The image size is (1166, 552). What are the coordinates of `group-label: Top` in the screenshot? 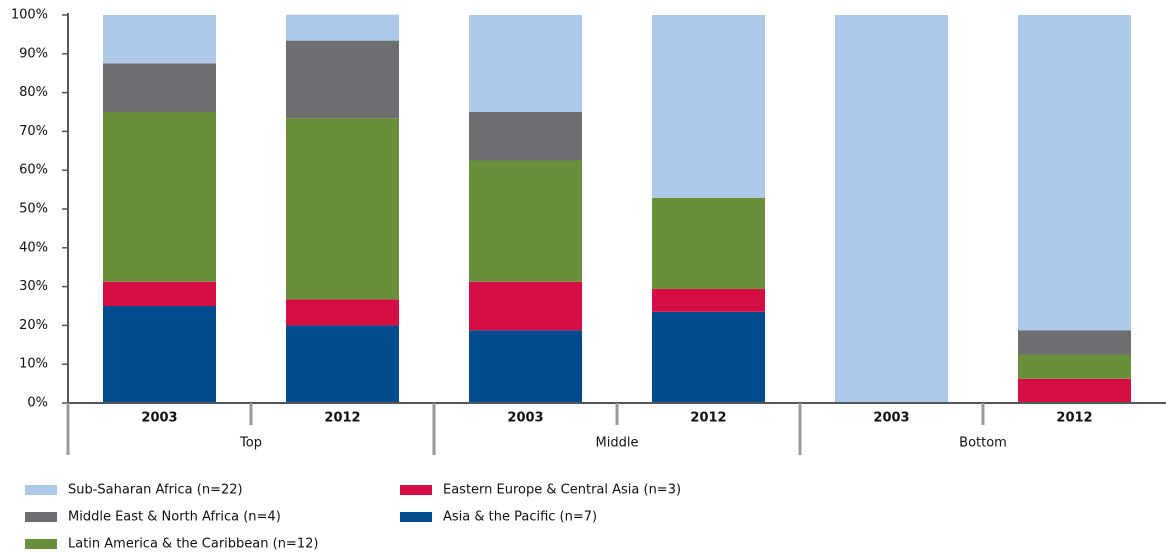 It's located at (250, 443).